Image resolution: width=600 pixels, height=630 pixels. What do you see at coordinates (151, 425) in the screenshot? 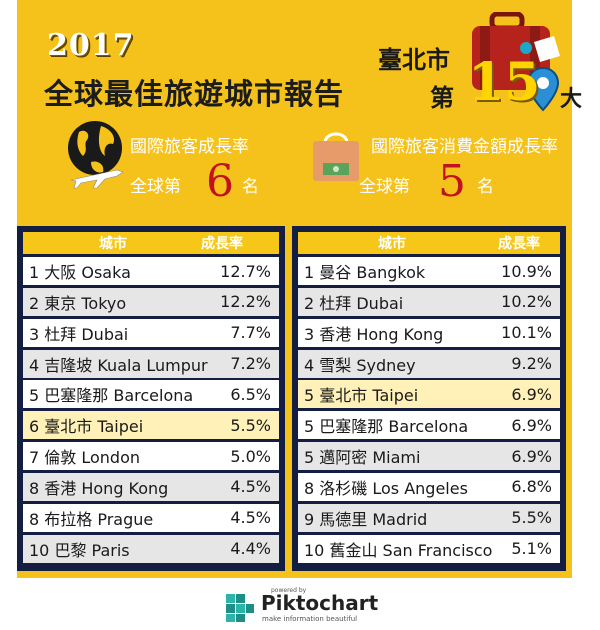
I see `table-row-highlighted: 6 臺北市 Taipei 5.5%` at bounding box center [151, 425].